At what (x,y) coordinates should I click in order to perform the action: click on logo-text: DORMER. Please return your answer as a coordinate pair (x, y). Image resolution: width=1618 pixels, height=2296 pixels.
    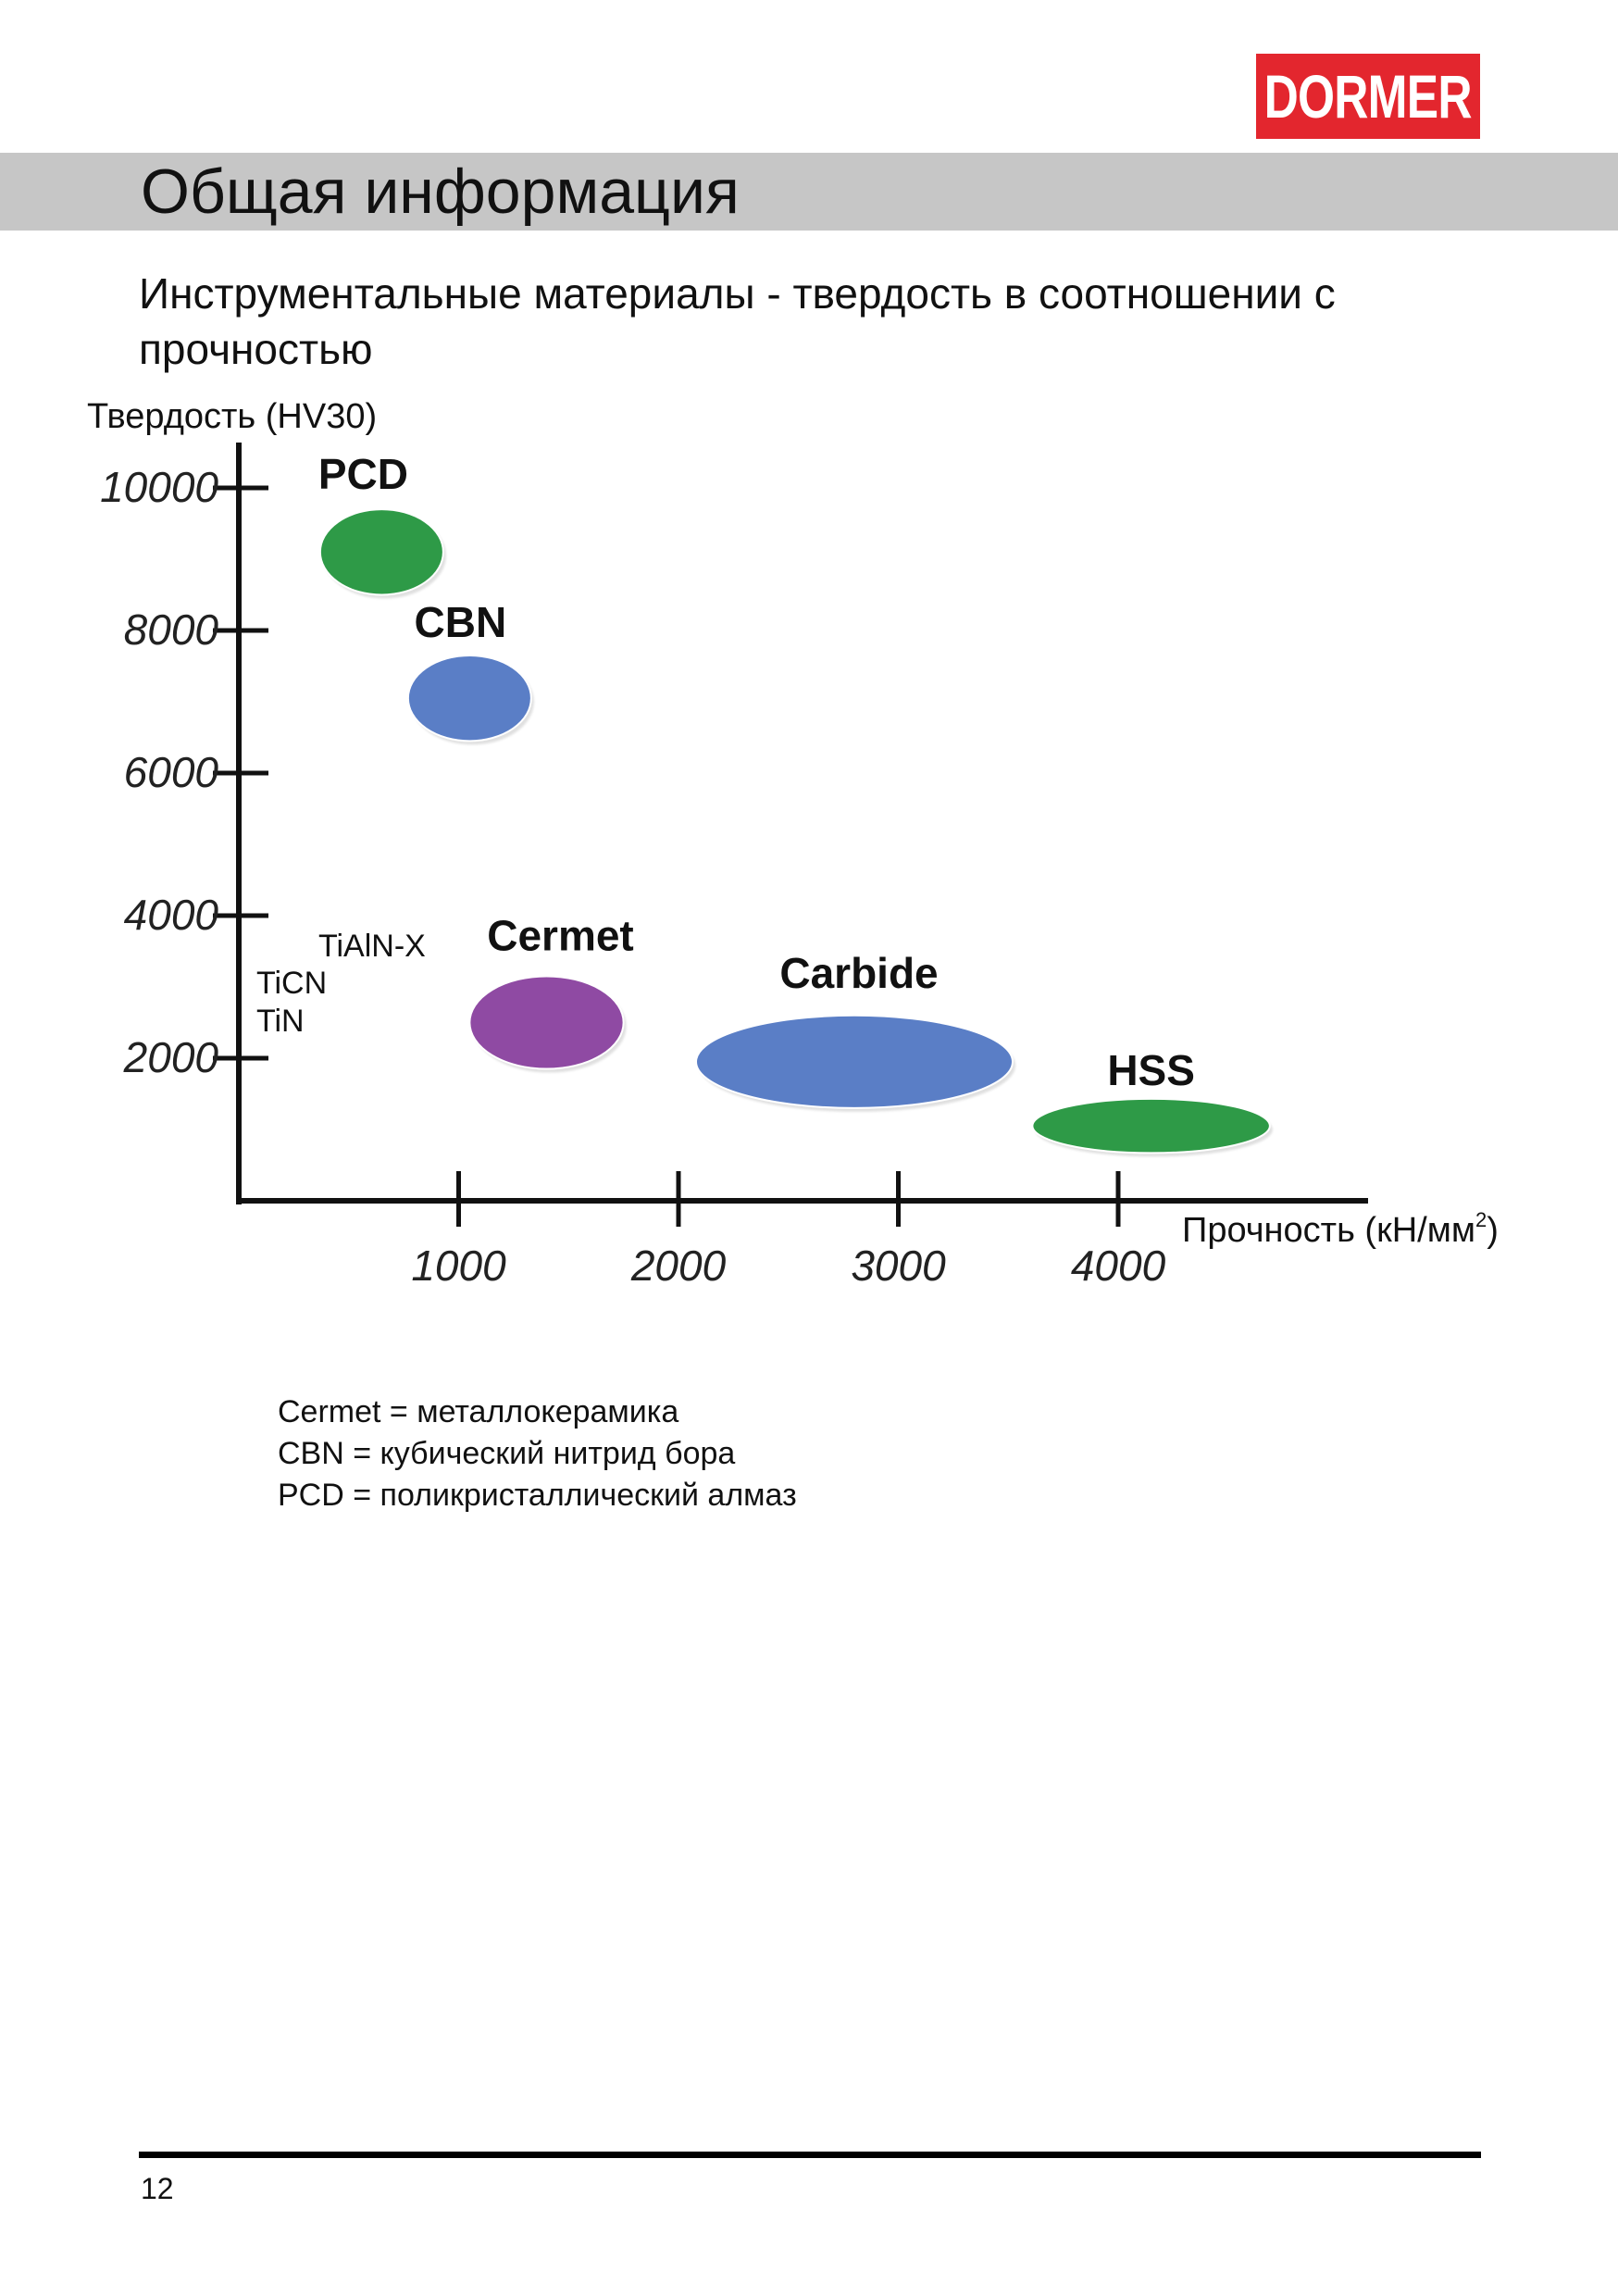
    Looking at the image, I should click on (1368, 96).